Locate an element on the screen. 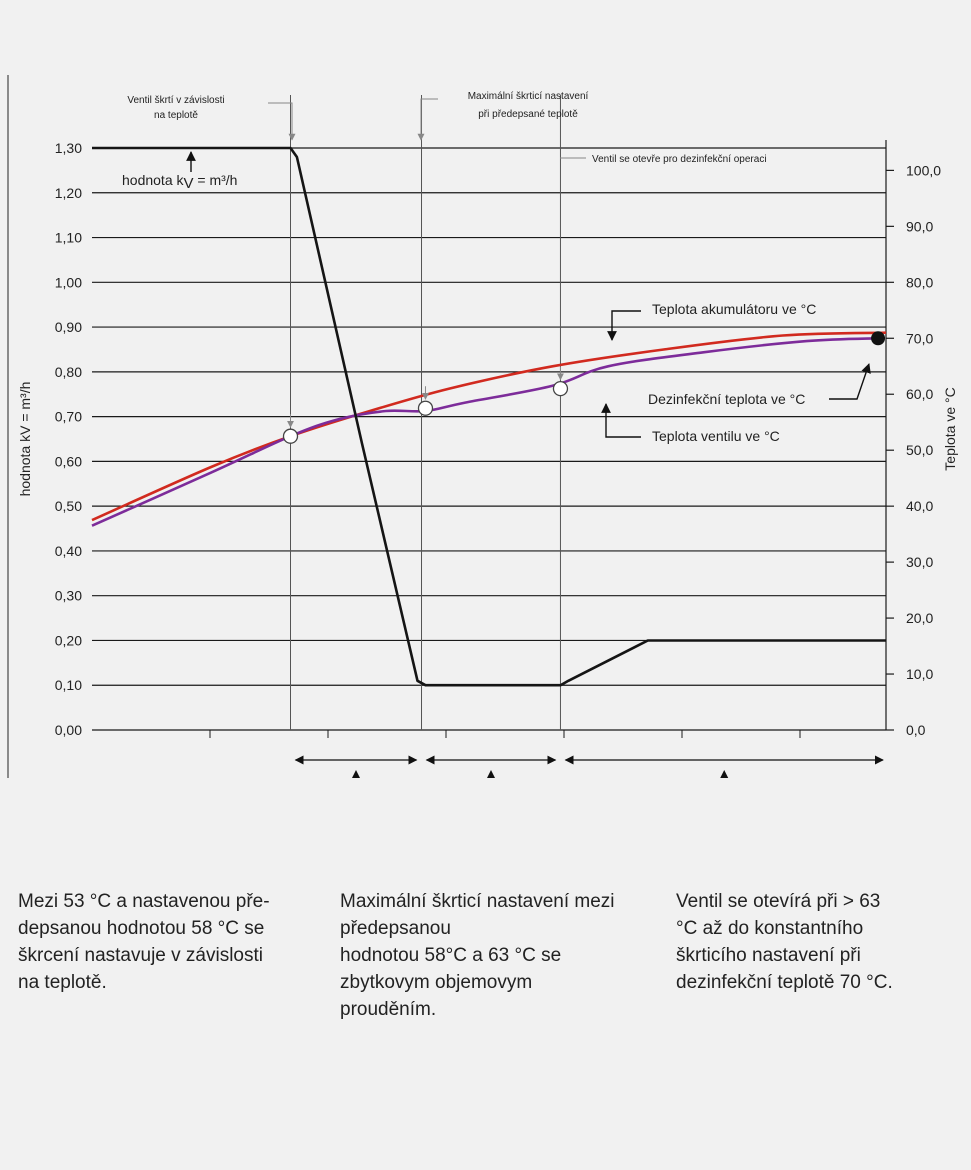  series-line-storage-temperature is located at coordinates (489, 426).